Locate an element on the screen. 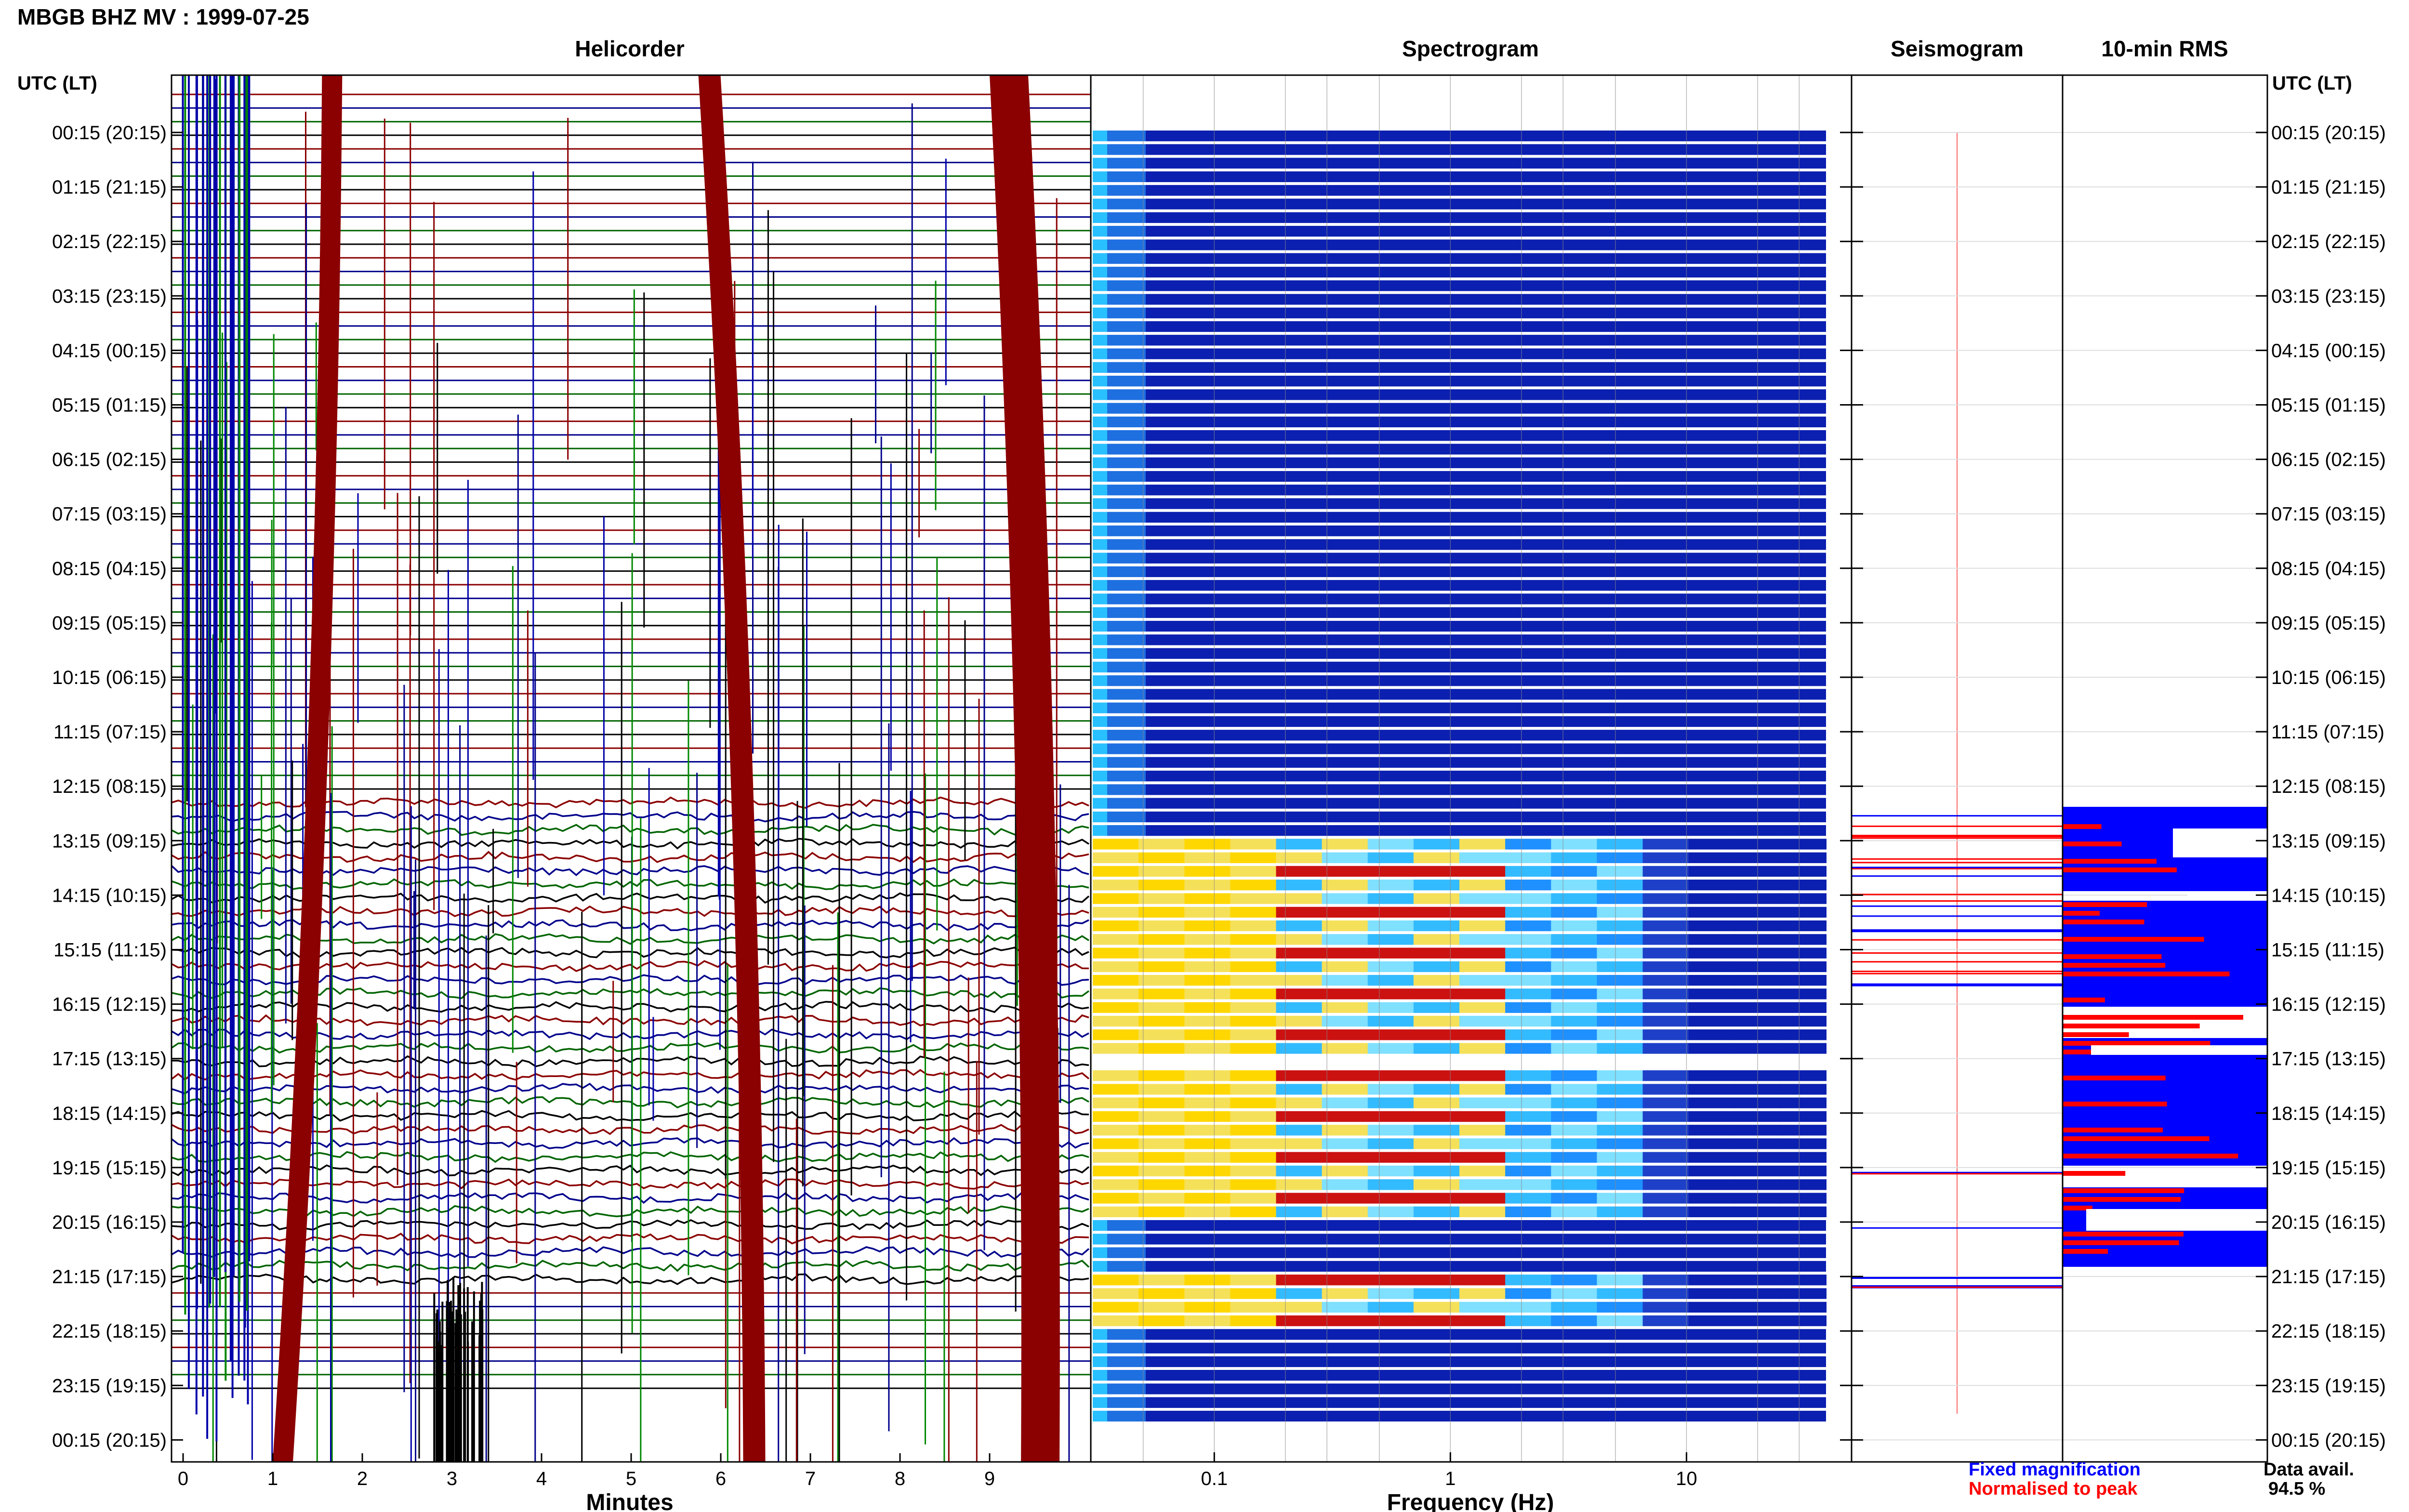  legend-fixed: Fixed magnification is located at coordinates (2055, 1469).